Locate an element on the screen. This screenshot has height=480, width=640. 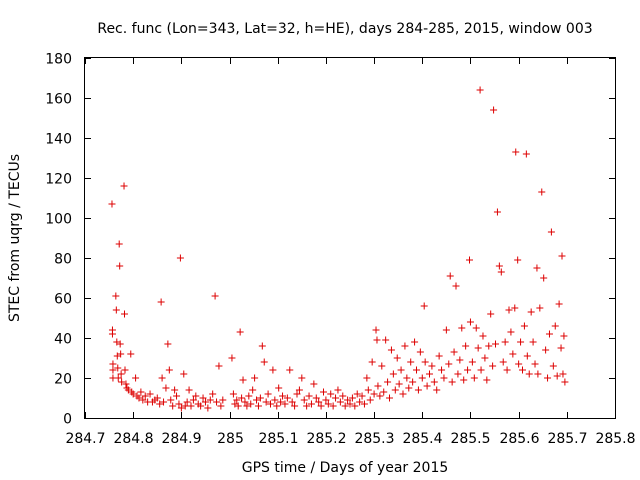
x-tick-label: 285.5 is located at coordinates (470, 439).